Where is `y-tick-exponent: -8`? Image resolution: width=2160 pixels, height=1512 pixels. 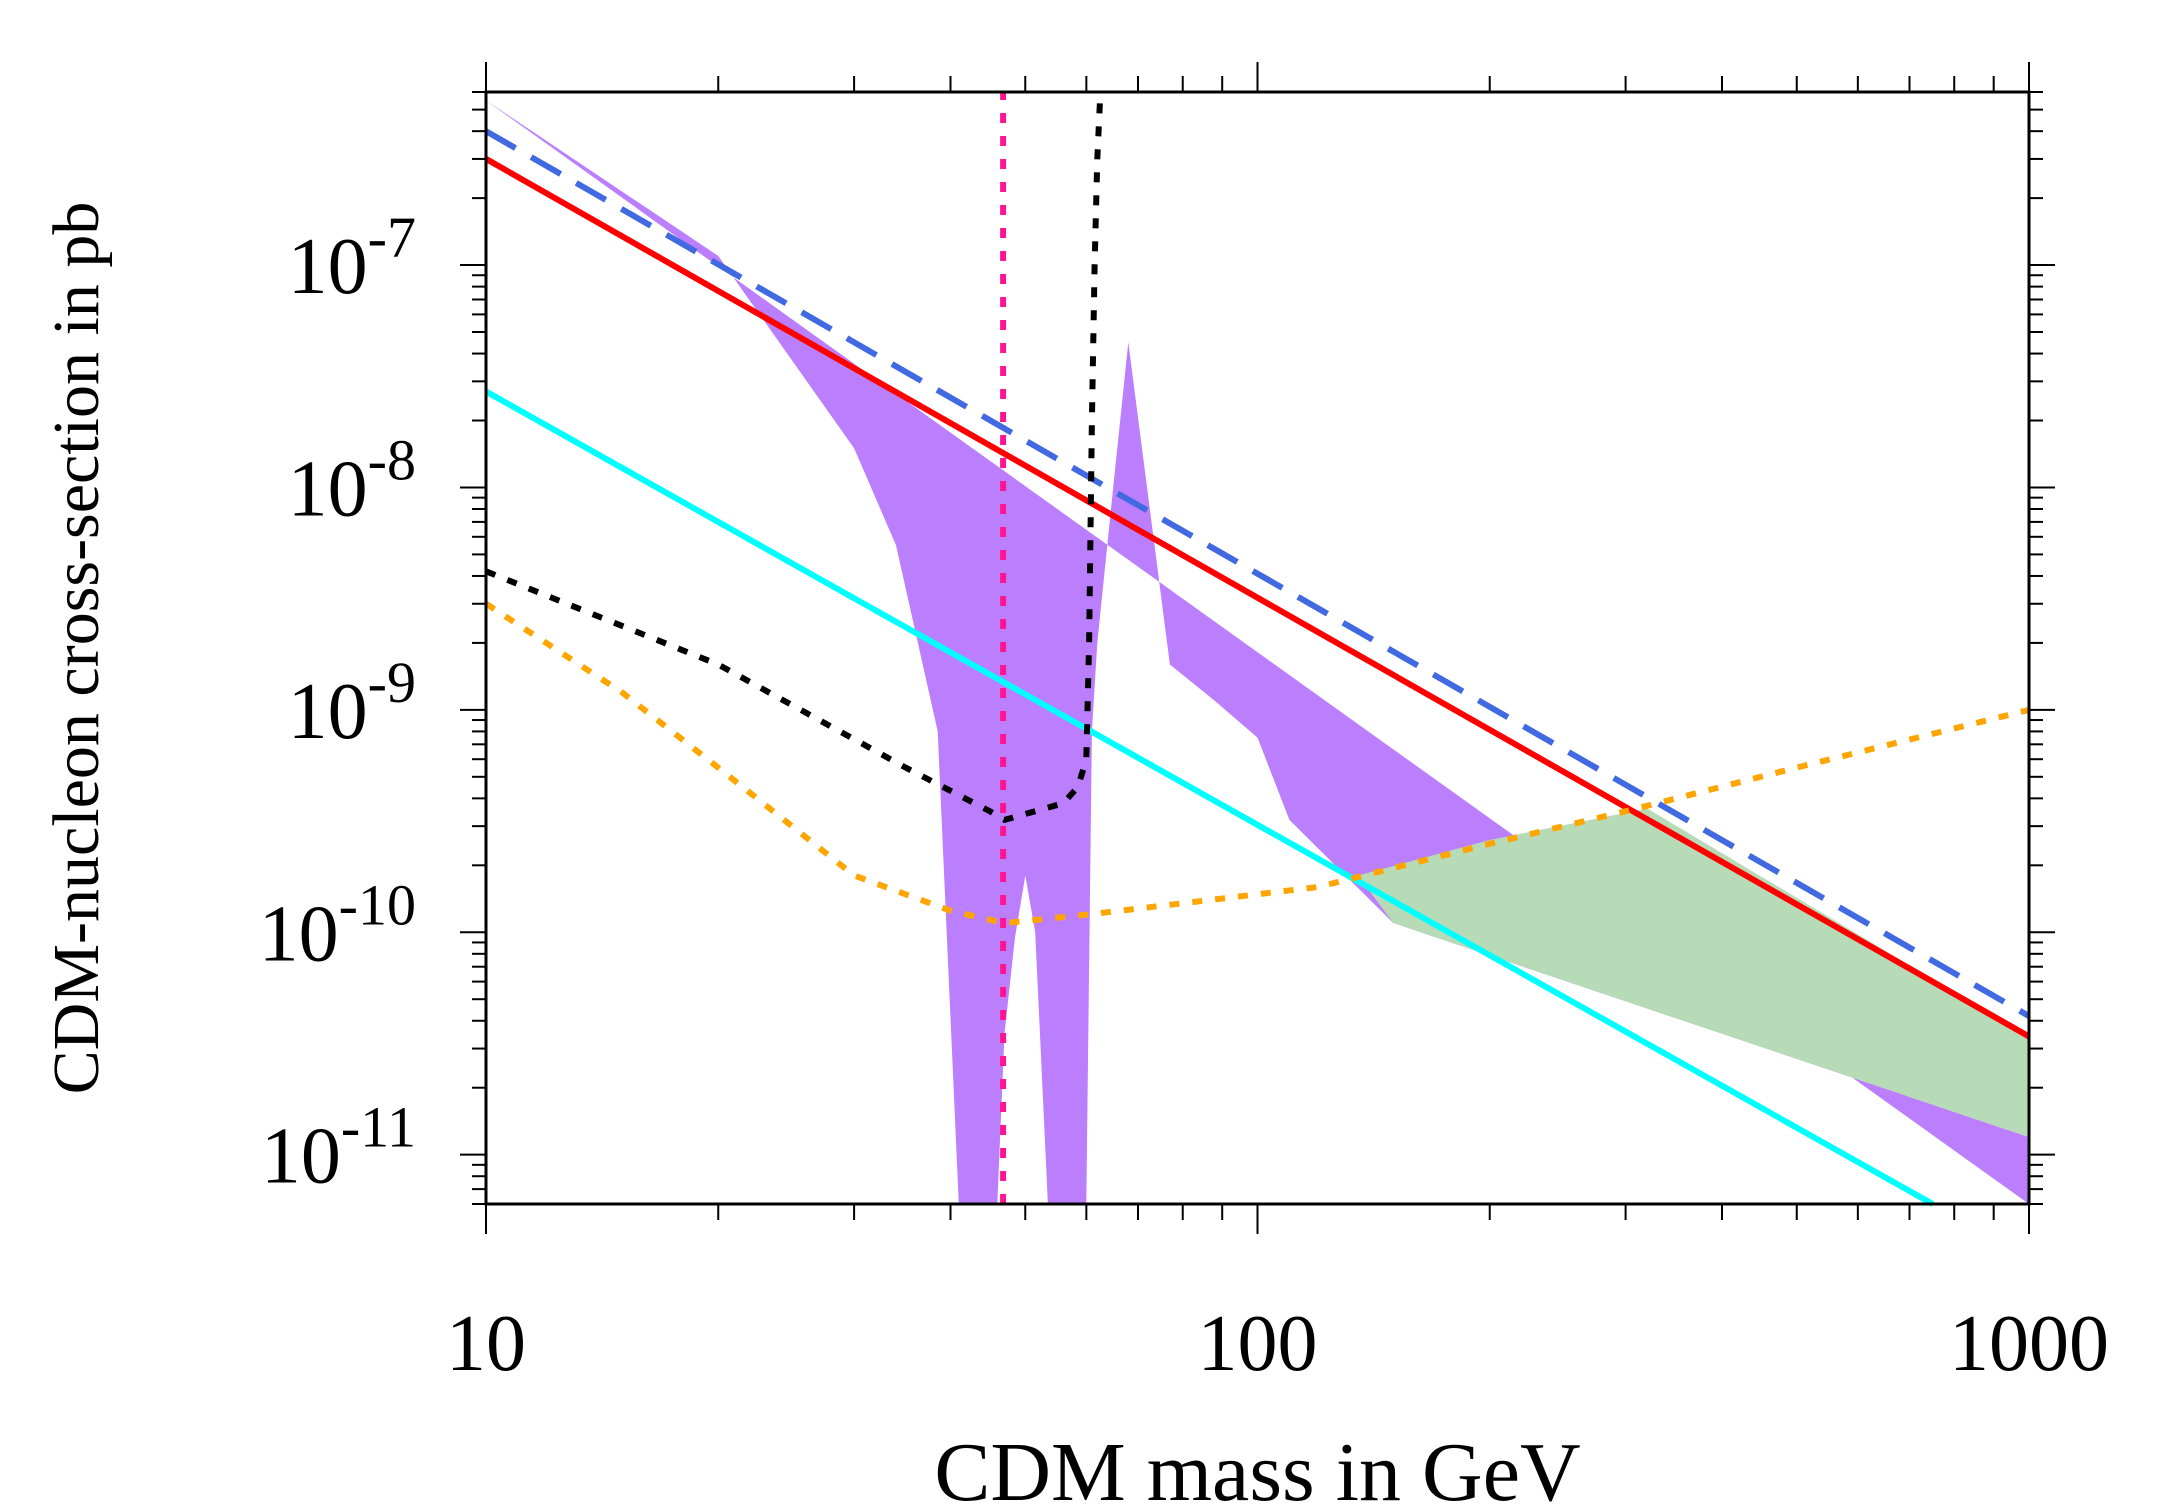
y-tick-exponent: -8 is located at coordinates (392, 459).